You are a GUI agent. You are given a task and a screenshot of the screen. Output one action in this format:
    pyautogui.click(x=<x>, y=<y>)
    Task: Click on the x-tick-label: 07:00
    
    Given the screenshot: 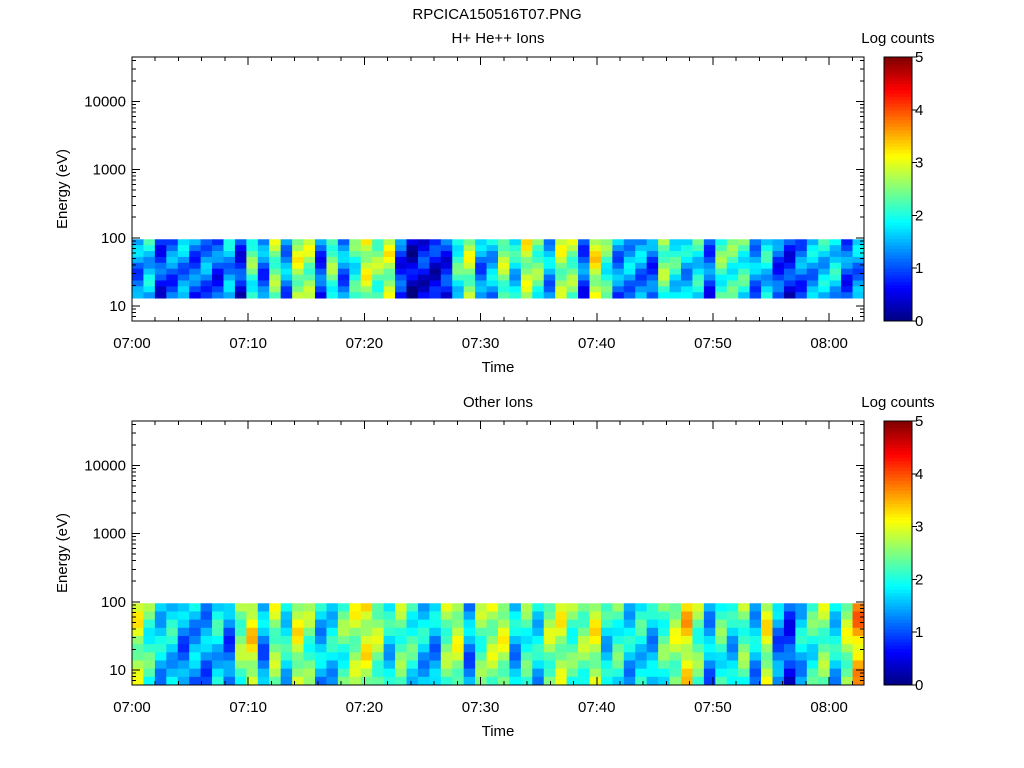 What is the action you would take?
    pyautogui.click(x=132, y=707)
    